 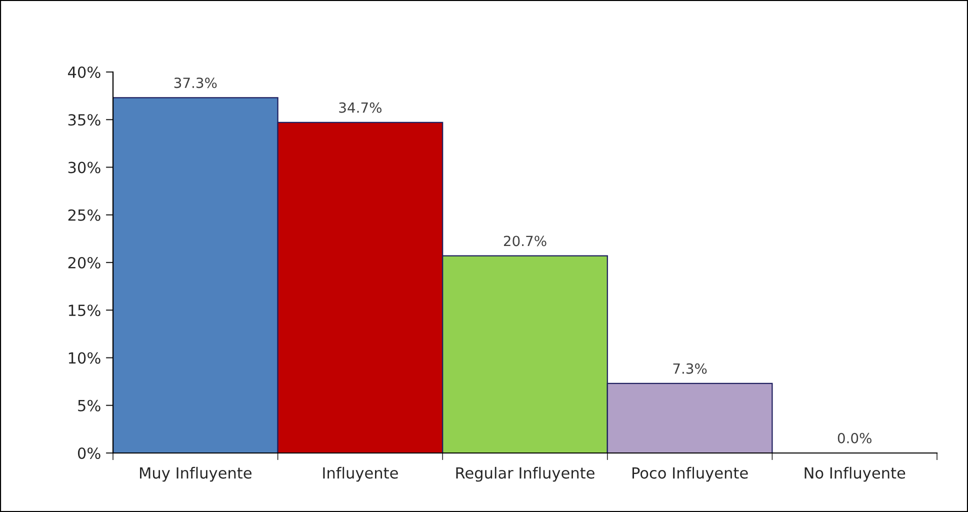 What do you see at coordinates (84, 262) in the screenshot?
I see `y-tick-label: 20%` at bounding box center [84, 262].